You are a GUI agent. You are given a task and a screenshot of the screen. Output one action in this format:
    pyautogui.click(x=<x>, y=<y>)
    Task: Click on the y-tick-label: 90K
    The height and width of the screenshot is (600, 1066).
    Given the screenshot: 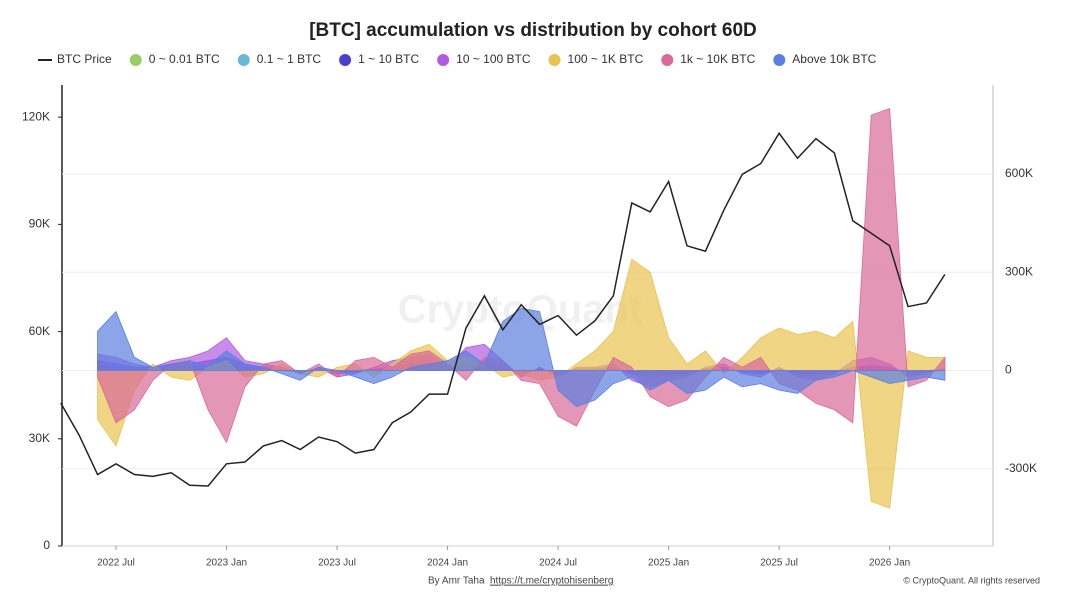 What is the action you would take?
    pyautogui.click(x=39, y=224)
    